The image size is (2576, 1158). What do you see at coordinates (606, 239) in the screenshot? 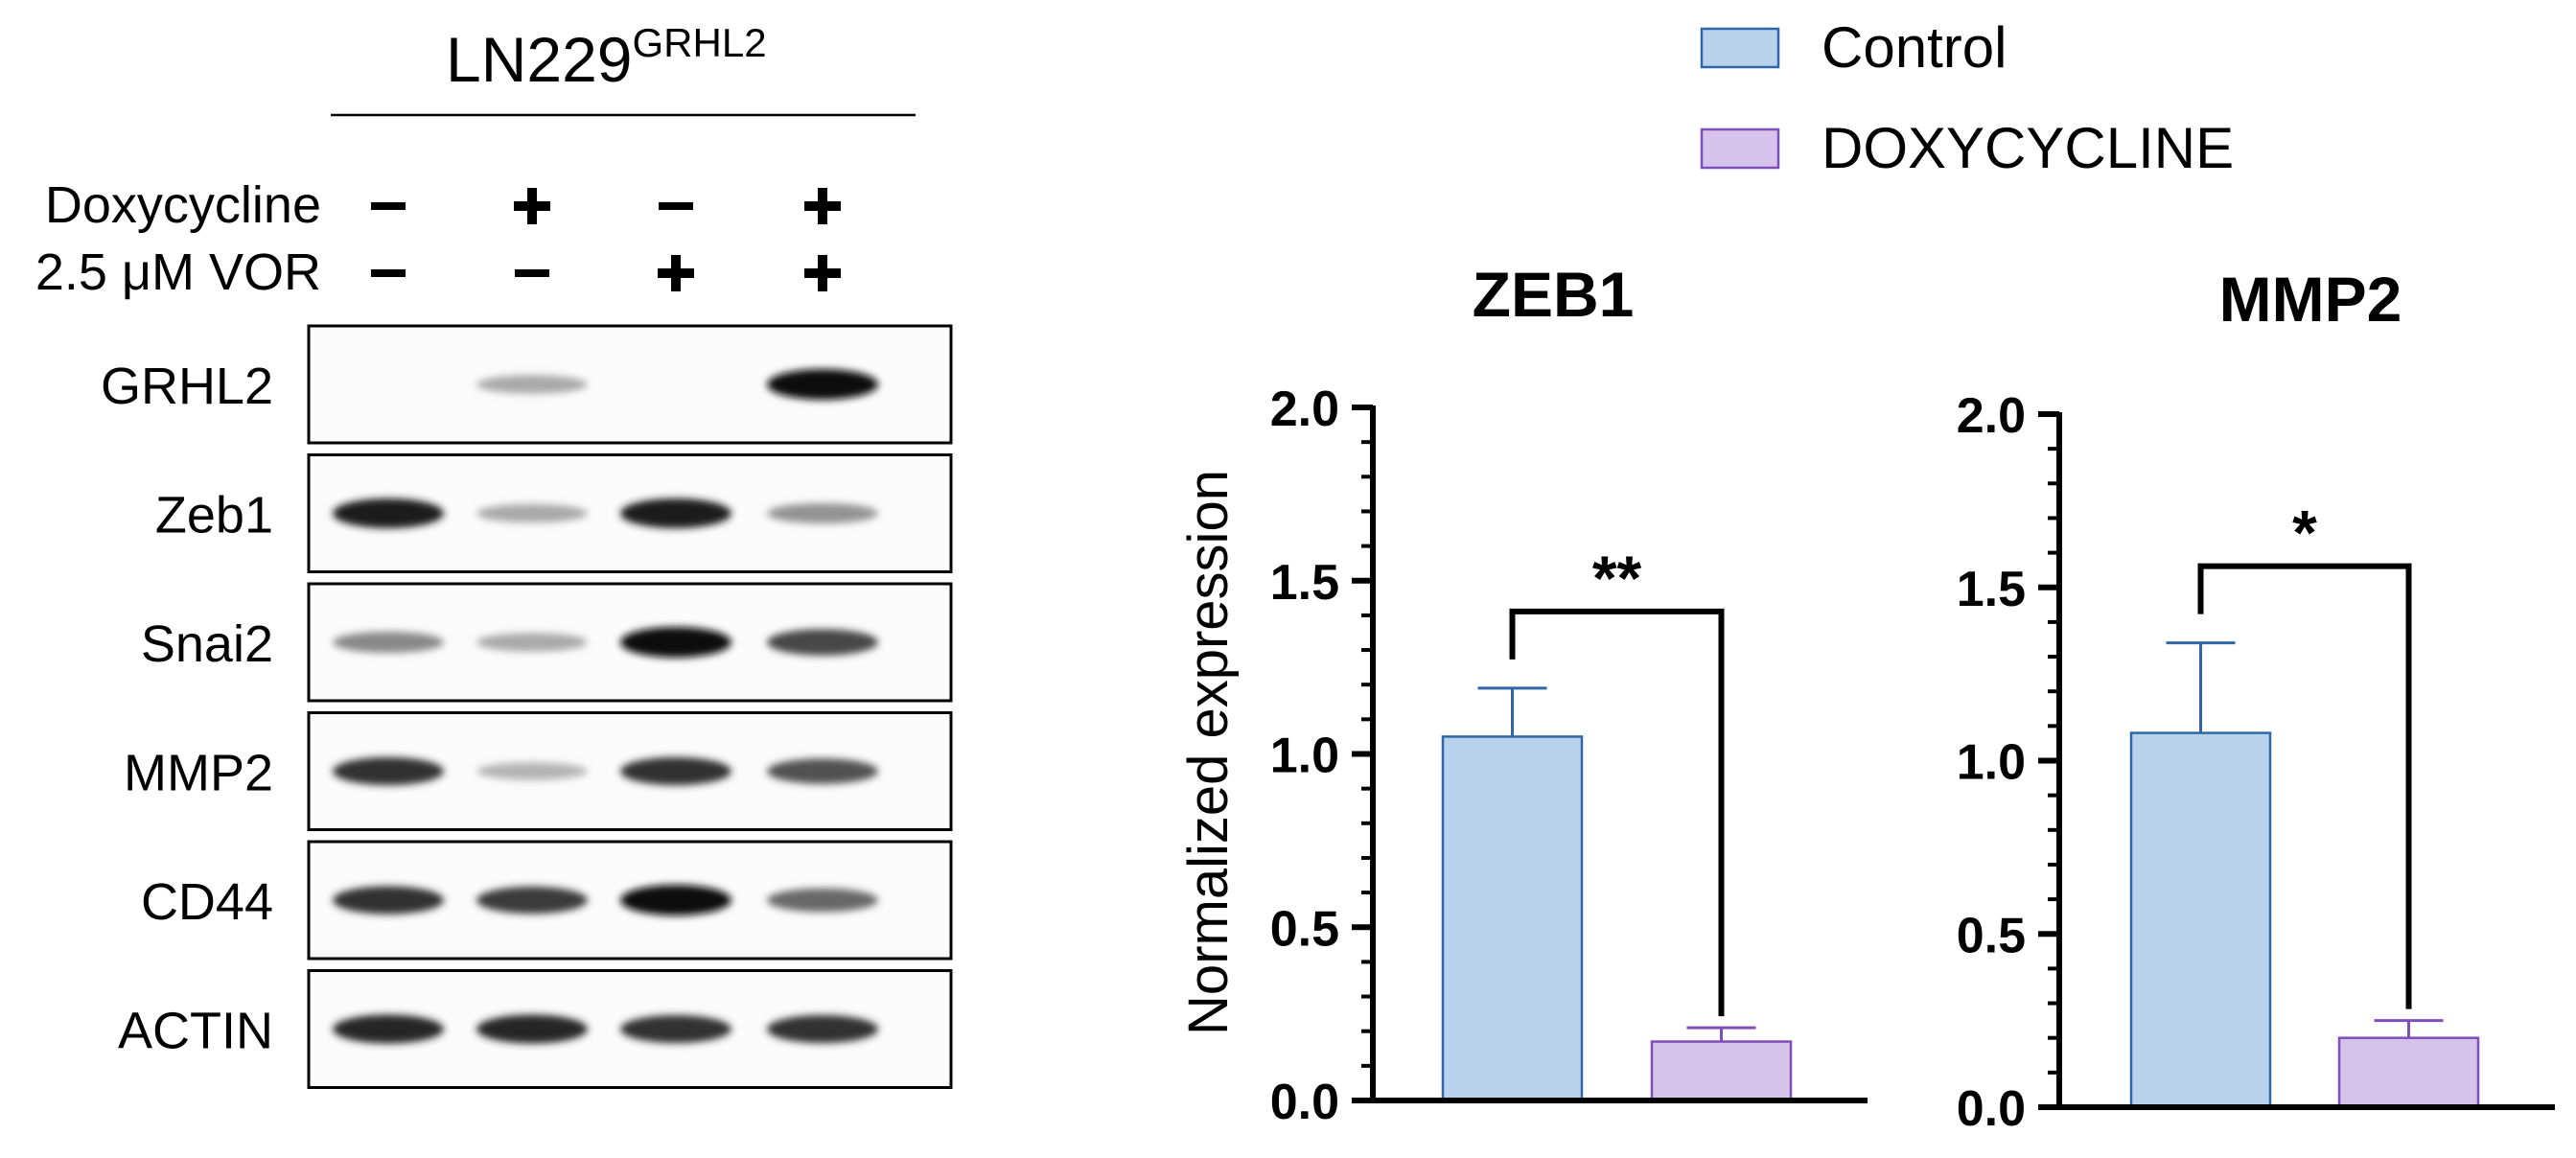
I see `treatment-signs` at bounding box center [606, 239].